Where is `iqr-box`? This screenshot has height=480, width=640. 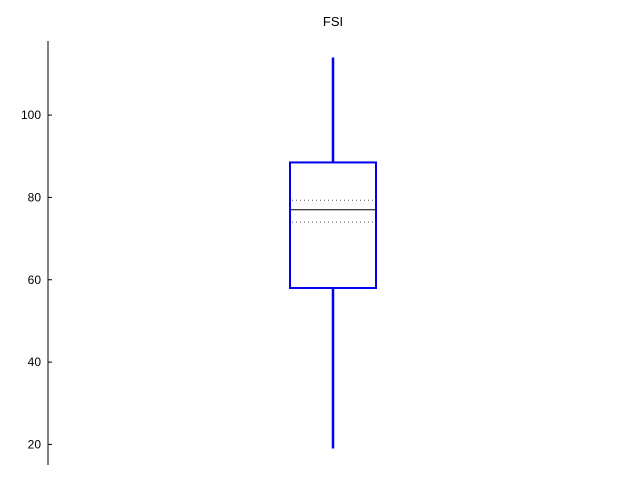
iqr-box is located at coordinates (333, 225).